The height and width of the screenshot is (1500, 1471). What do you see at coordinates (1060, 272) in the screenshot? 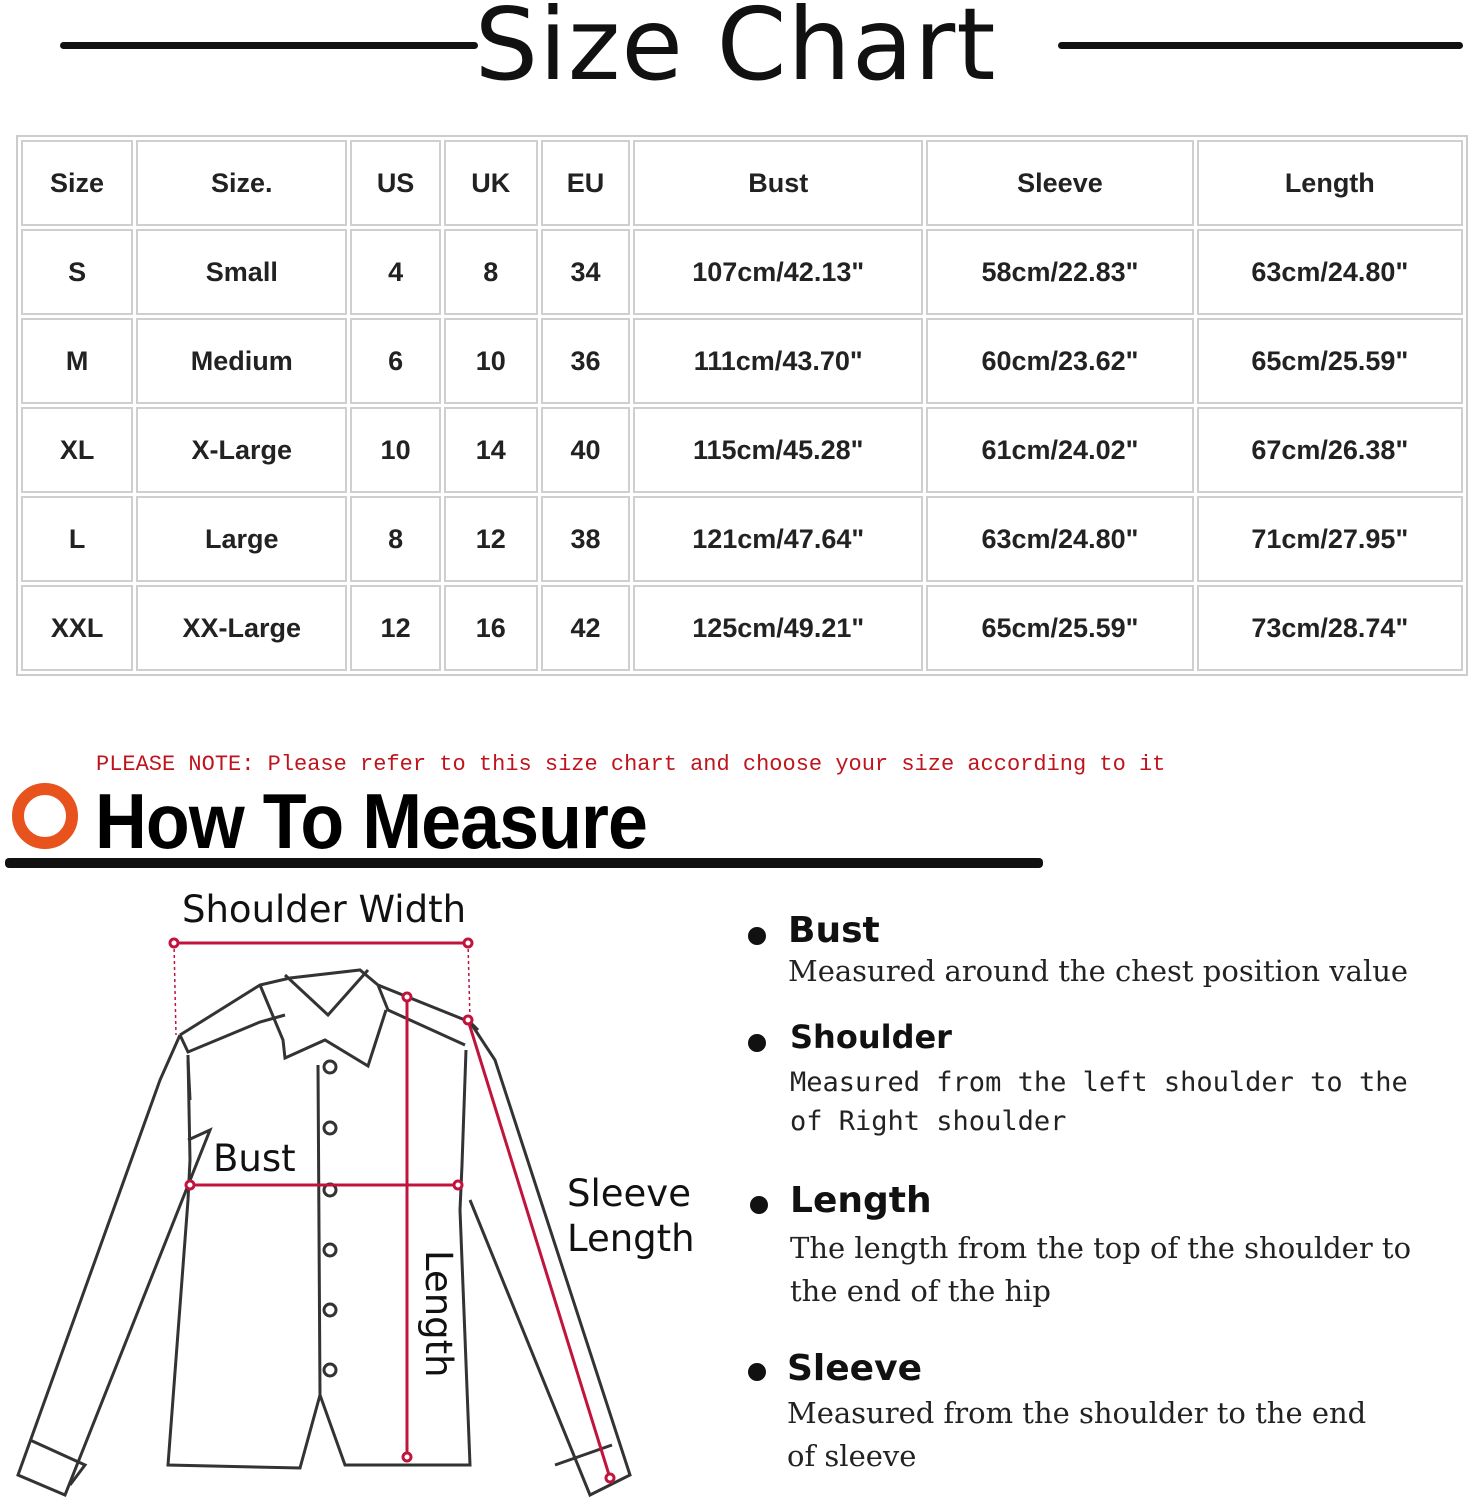
I see `table-cell: 58cm/22.83"` at bounding box center [1060, 272].